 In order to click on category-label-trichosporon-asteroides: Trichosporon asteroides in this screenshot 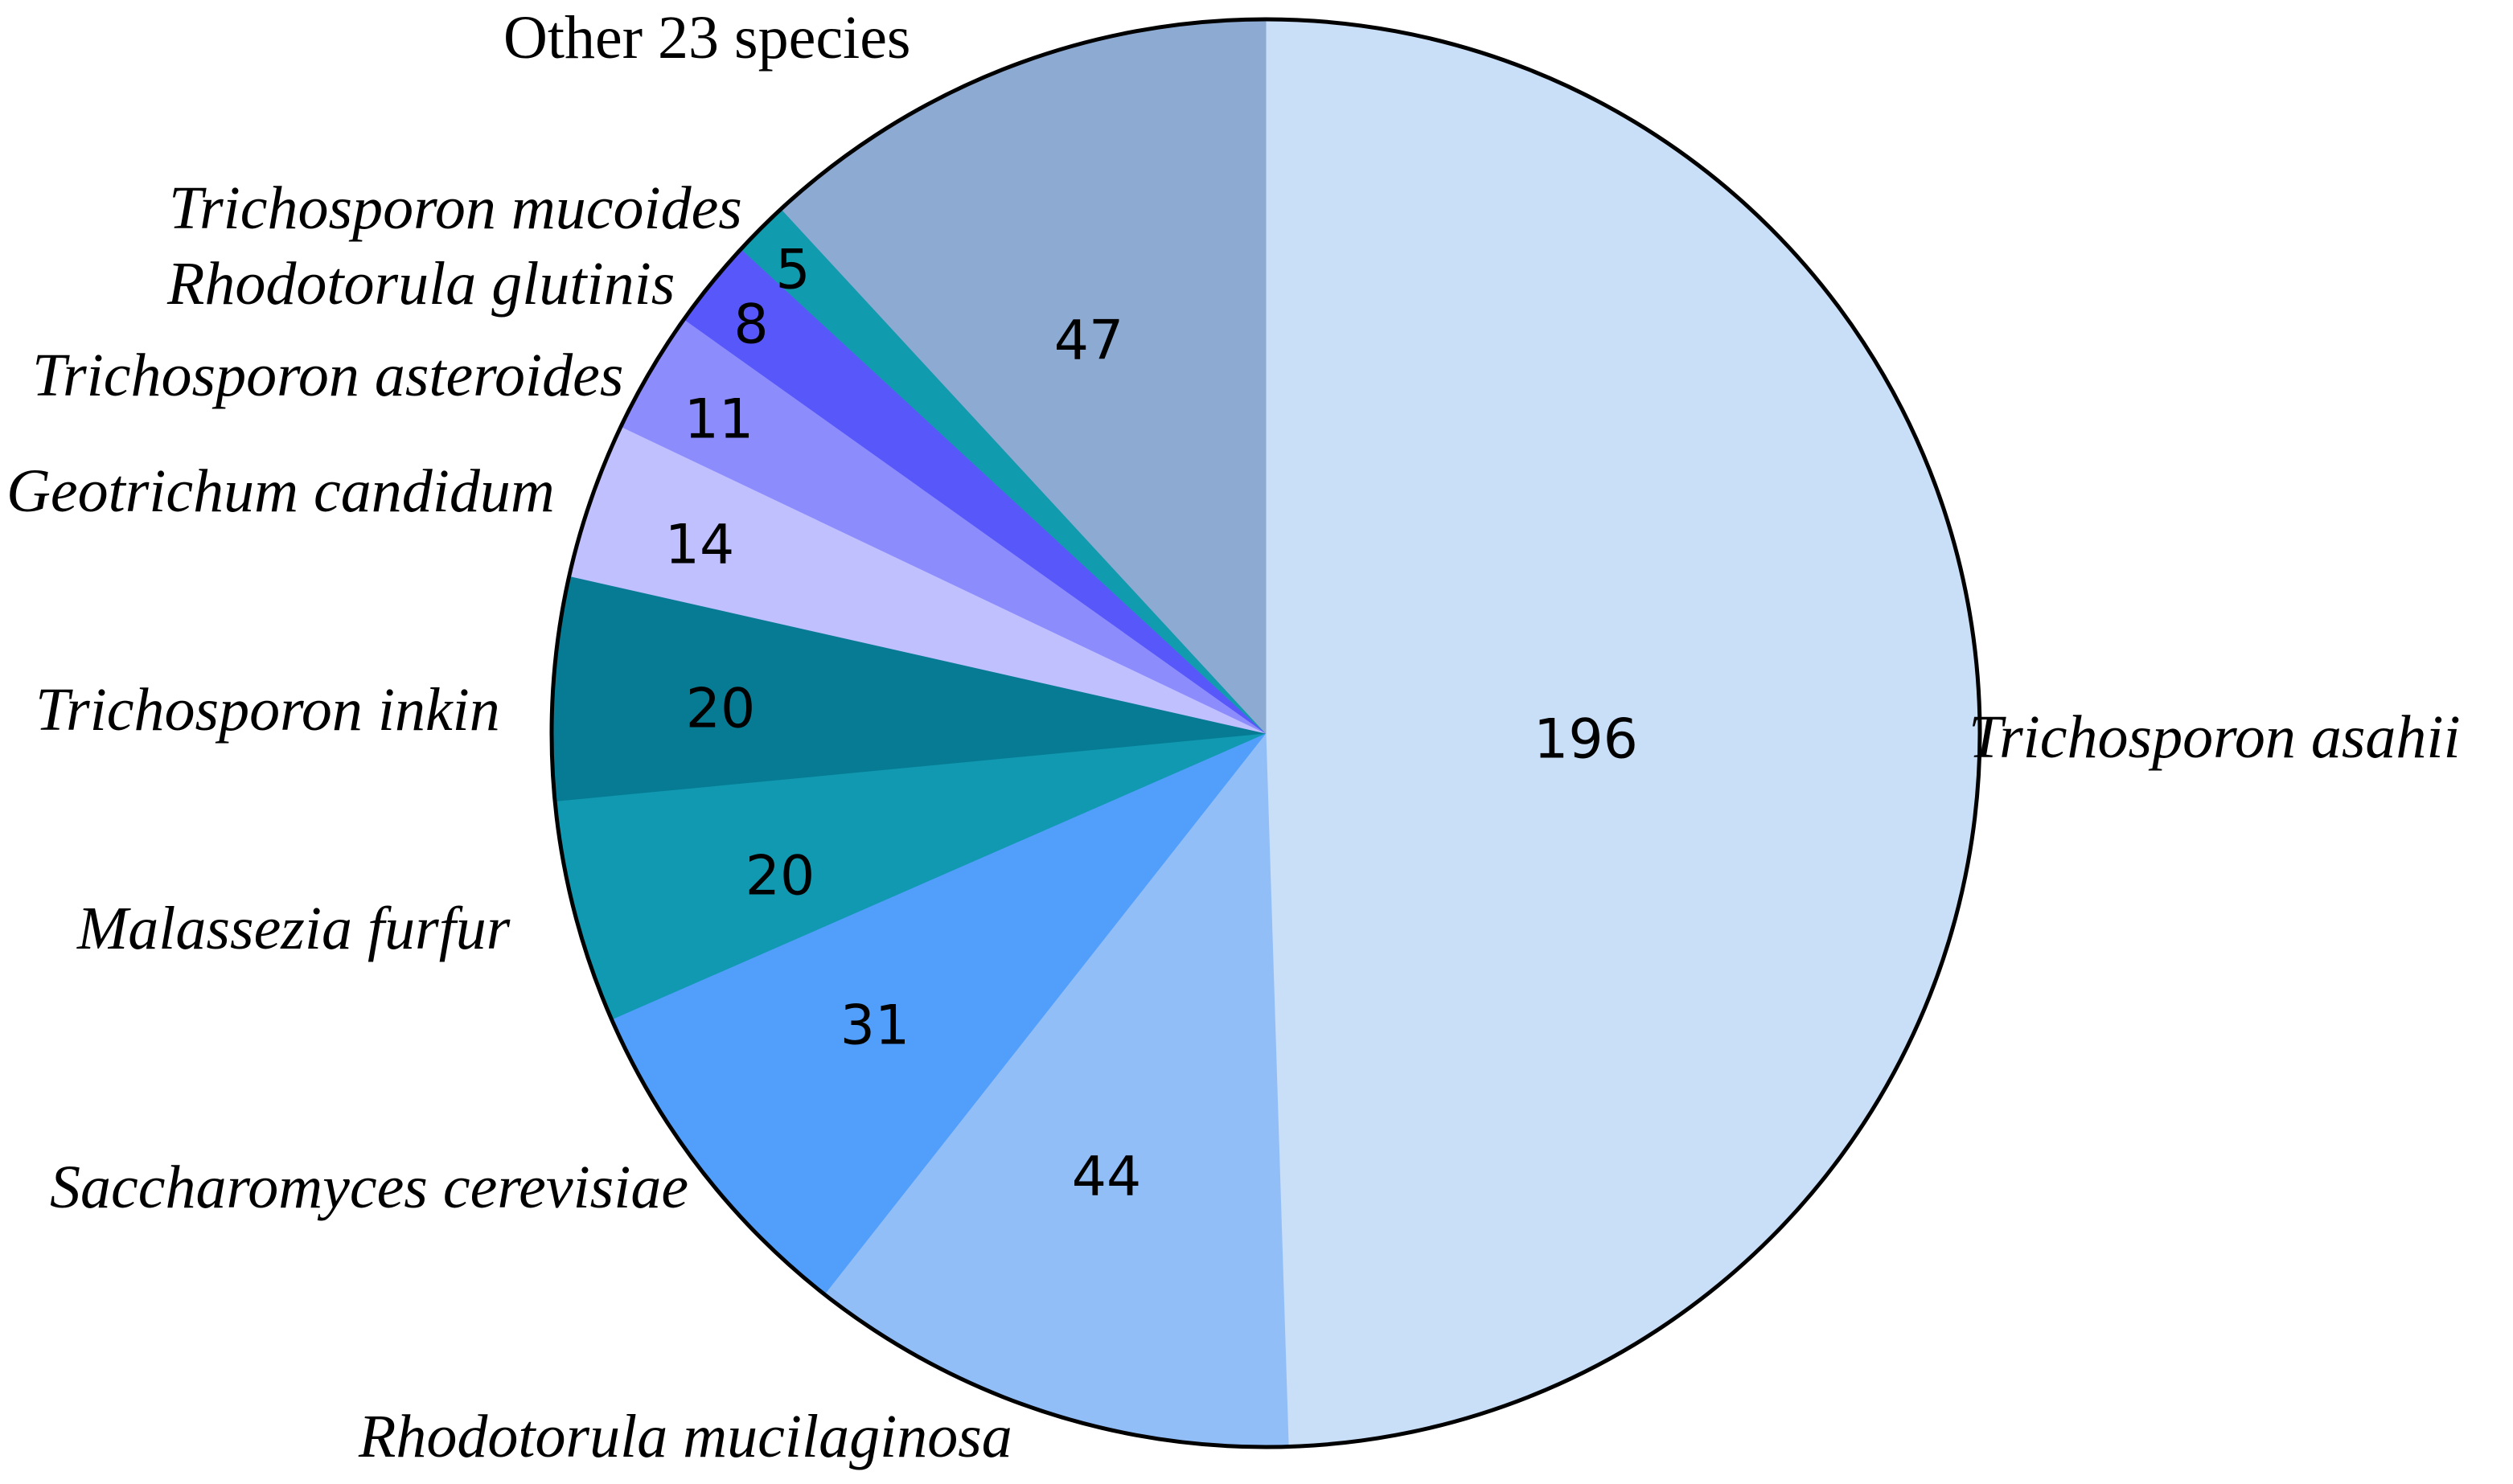, I will do `click(327, 376)`.